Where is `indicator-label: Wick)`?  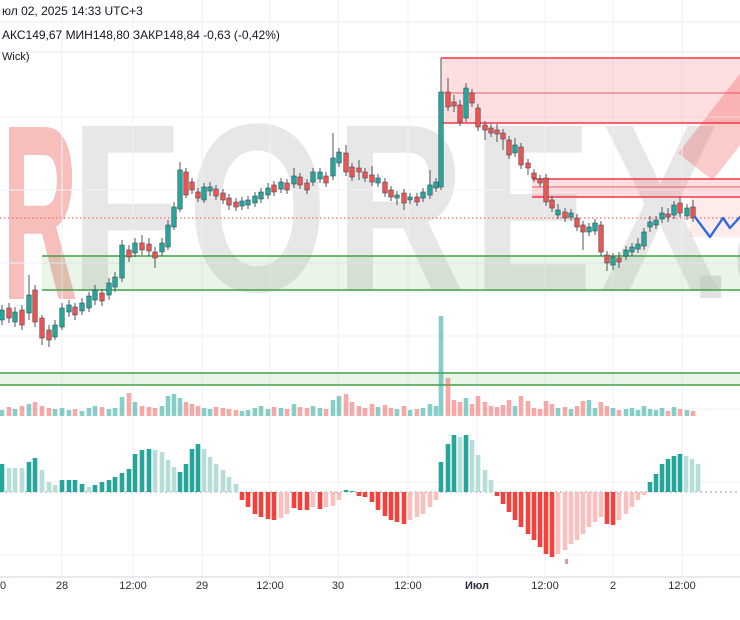 indicator-label: Wick) is located at coordinates (16, 57).